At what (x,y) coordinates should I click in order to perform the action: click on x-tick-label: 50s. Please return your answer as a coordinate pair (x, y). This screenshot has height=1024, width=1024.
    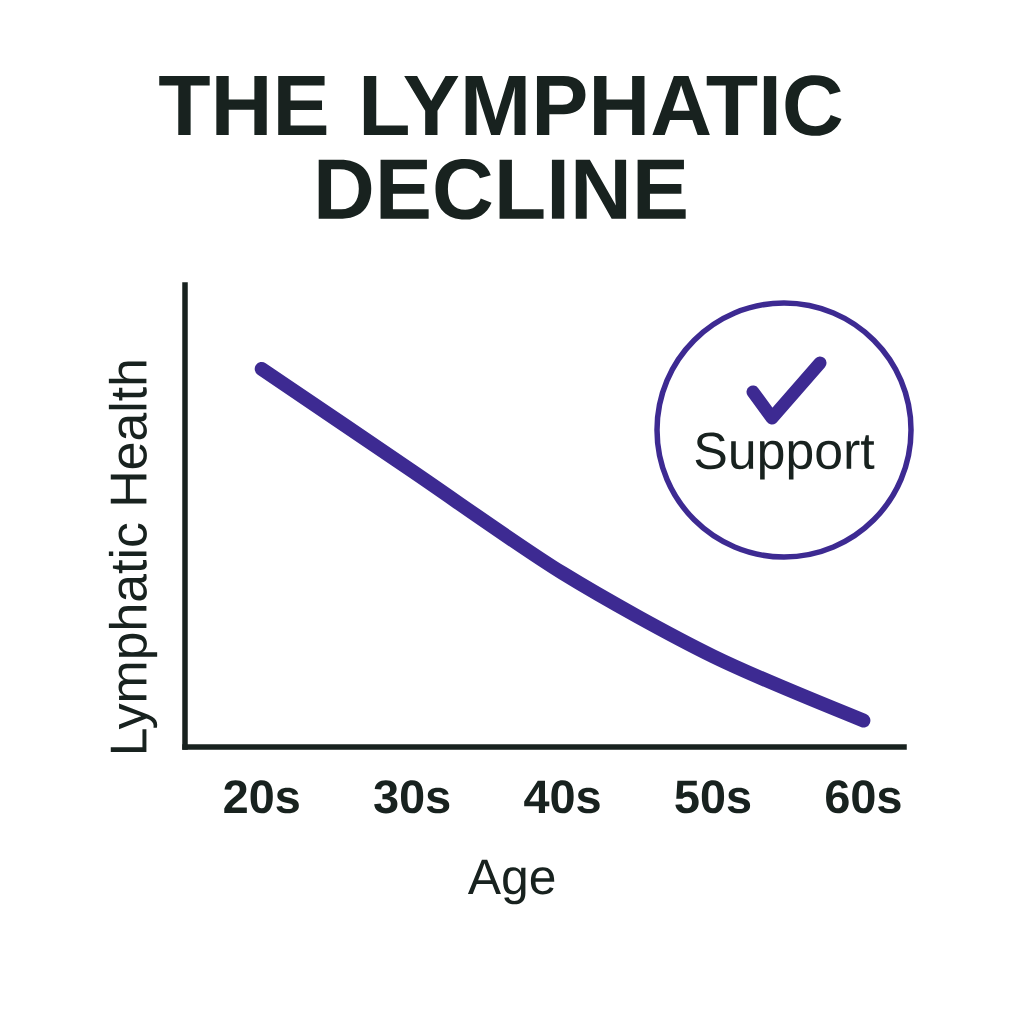
    Looking at the image, I should click on (713, 797).